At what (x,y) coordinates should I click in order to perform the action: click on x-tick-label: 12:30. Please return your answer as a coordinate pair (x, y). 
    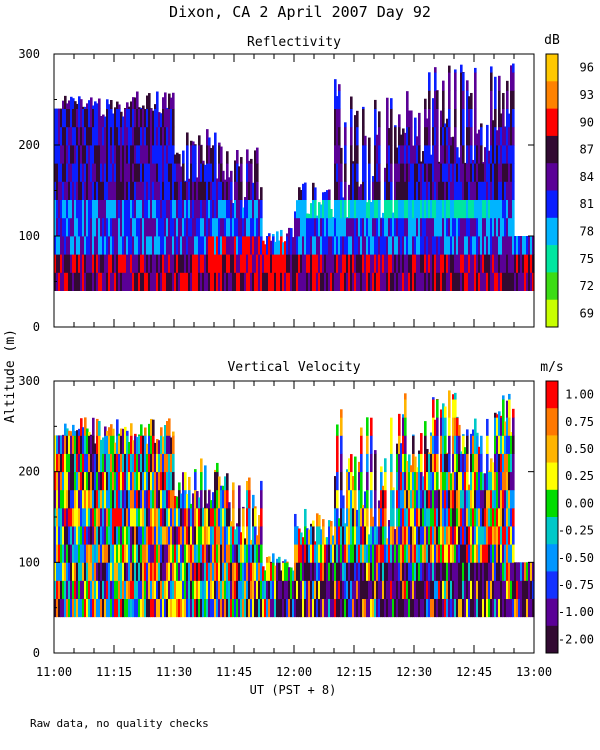
    Looking at the image, I should click on (414, 672).